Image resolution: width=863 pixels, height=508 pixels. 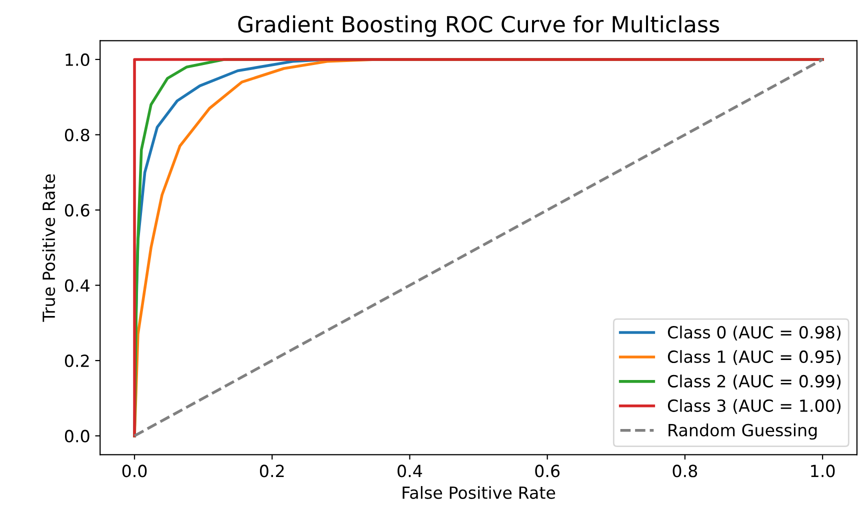 What do you see at coordinates (754, 406) in the screenshot?
I see `legend-label: Class 3 (AUC = 1.00)` at bounding box center [754, 406].